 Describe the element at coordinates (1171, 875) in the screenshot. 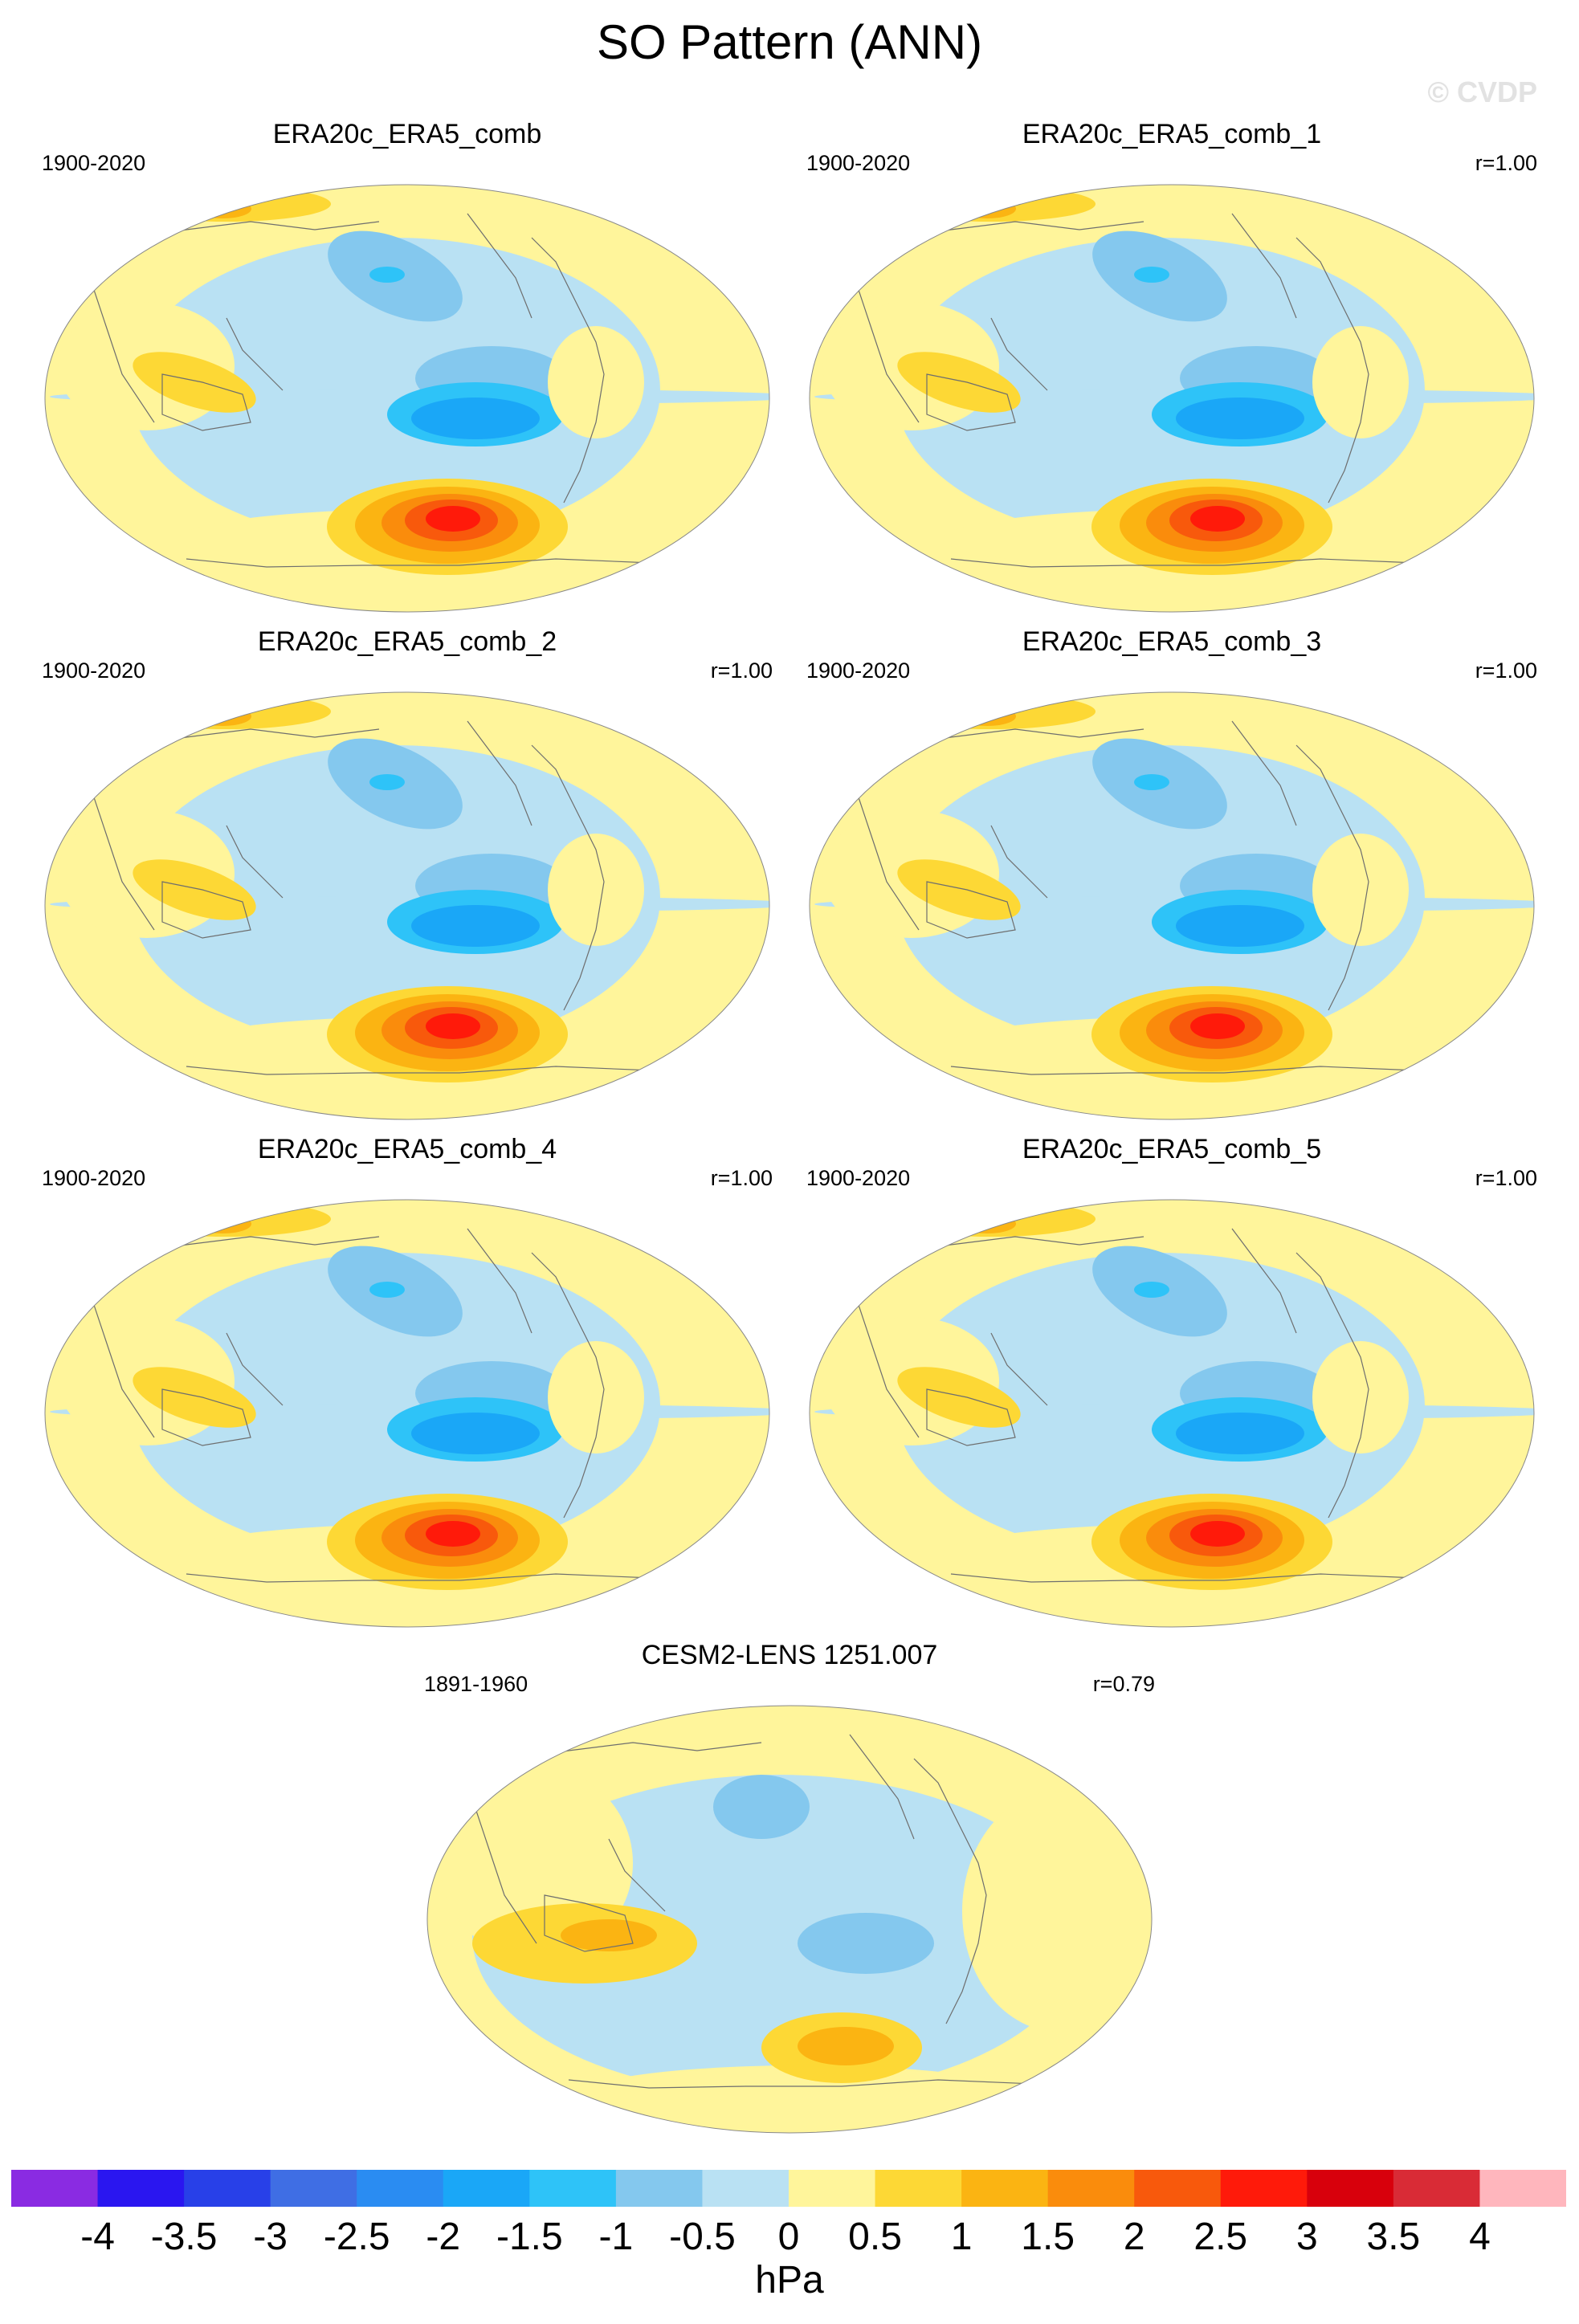

I see `map-panel: ERA20c_ERA5_comb_3 1900-2020 r=1.00` at that location.